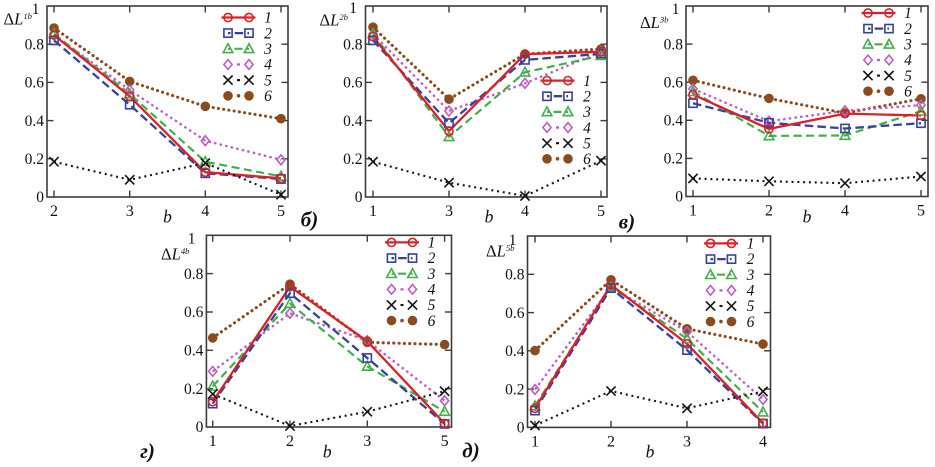 Image resolution: width=935 pixels, height=467 pixels. Describe the element at coordinates (627, 221) in the screenshot. I see `svg-text: в)` at that location.